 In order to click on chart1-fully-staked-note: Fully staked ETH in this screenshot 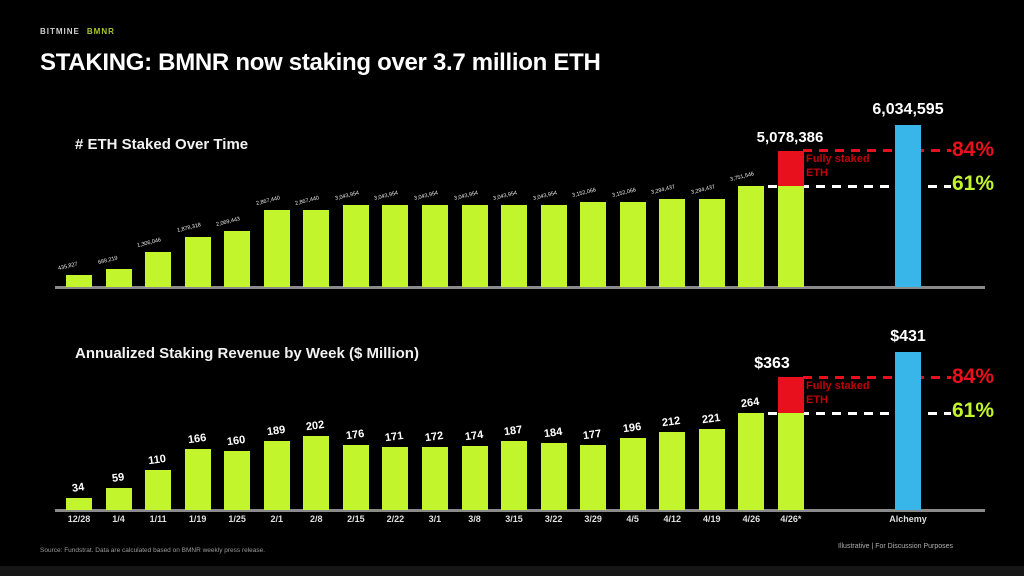, I will do `click(838, 166)`.